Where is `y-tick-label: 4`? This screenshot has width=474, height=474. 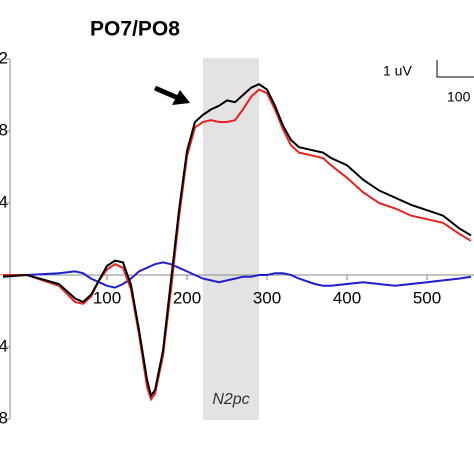
y-tick-label: 4 is located at coordinates (4, 201).